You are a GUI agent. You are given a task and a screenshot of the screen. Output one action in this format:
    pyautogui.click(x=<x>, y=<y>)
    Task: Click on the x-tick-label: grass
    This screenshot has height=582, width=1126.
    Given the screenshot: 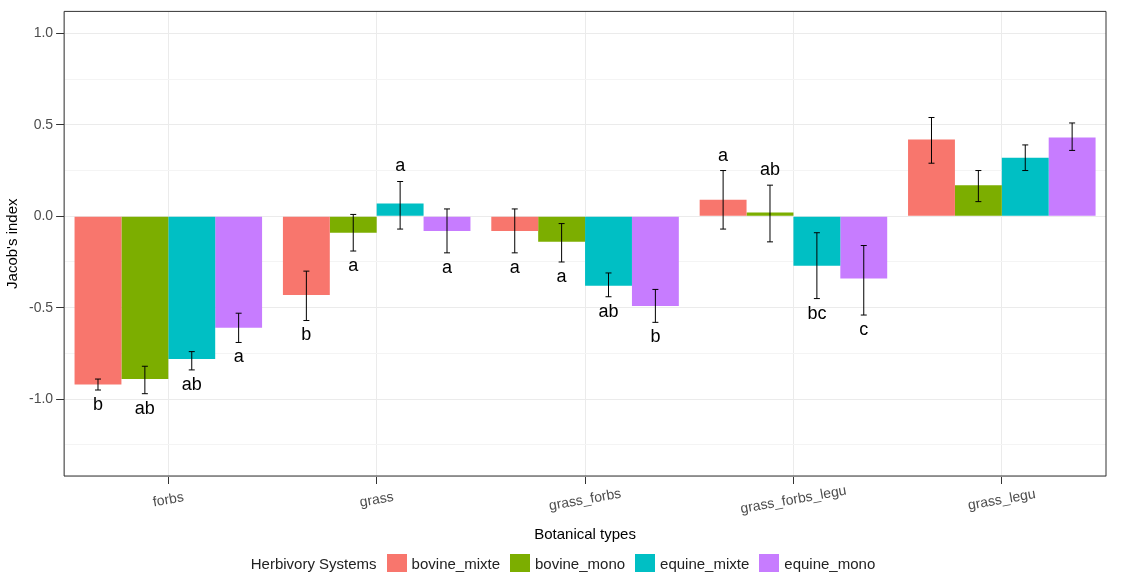 What is the action you would take?
    pyautogui.click(x=376, y=499)
    